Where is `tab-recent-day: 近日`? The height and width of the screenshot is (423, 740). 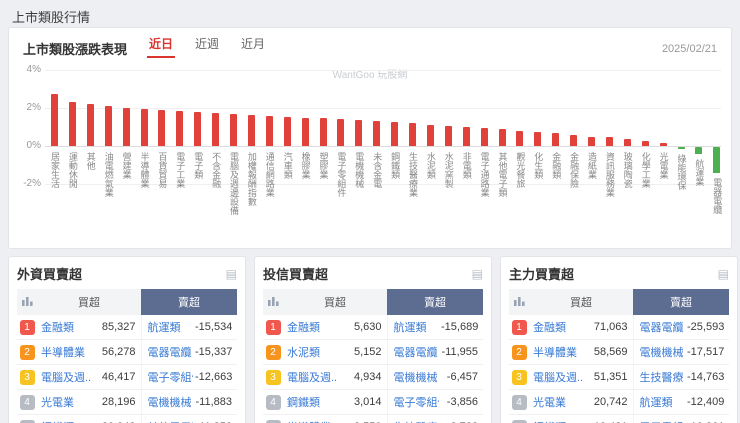 tab-recent-day: 近日 is located at coordinates (161, 46).